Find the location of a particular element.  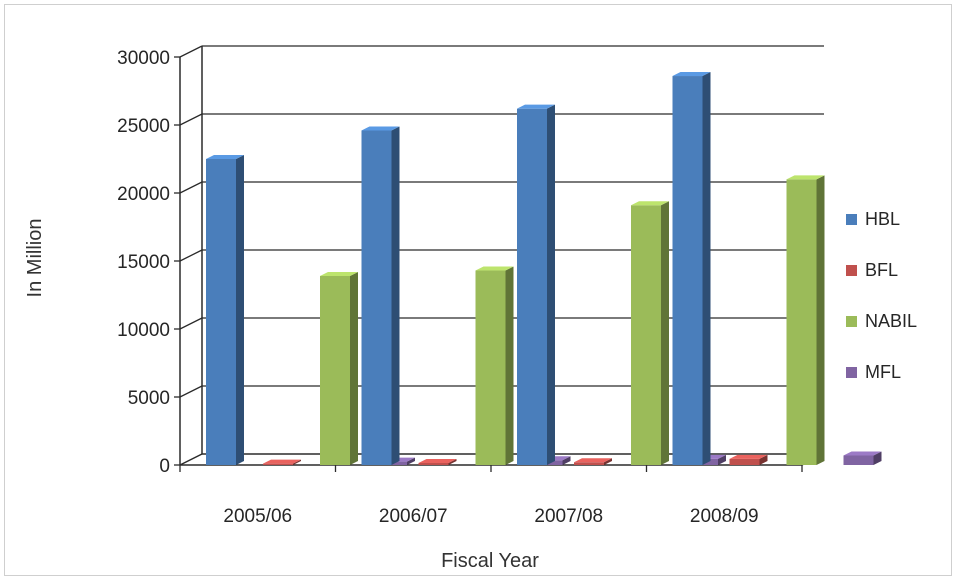

y-tick-label: 30000 is located at coordinates (143, 58).